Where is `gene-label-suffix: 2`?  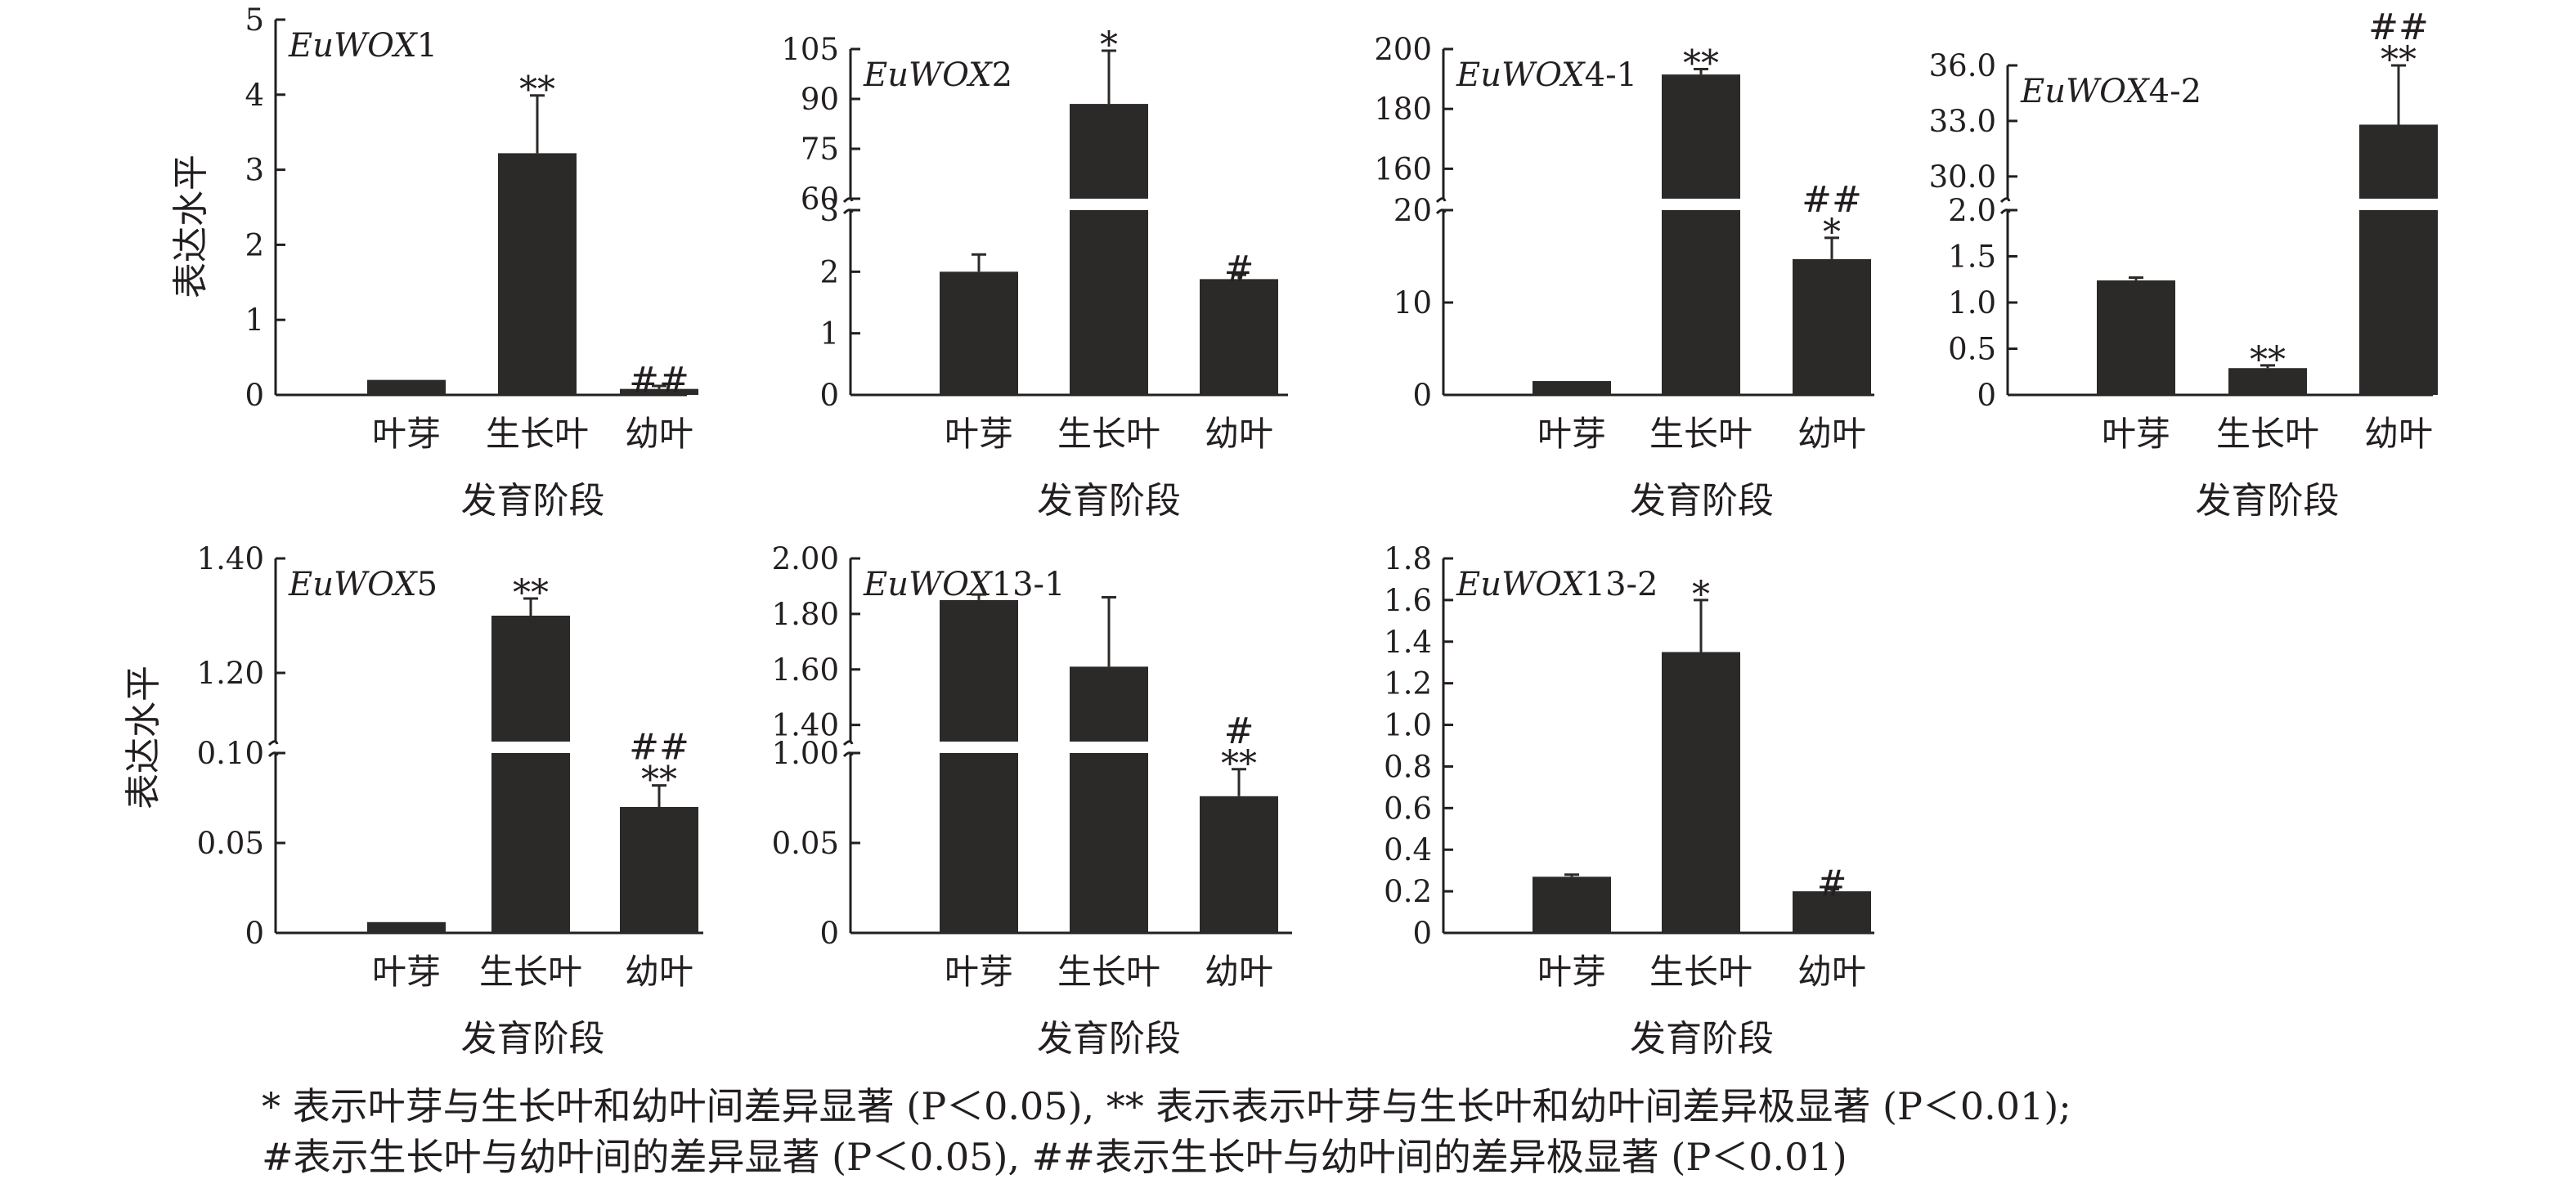 gene-label-suffix: 2 is located at coordinates (1002, 75).